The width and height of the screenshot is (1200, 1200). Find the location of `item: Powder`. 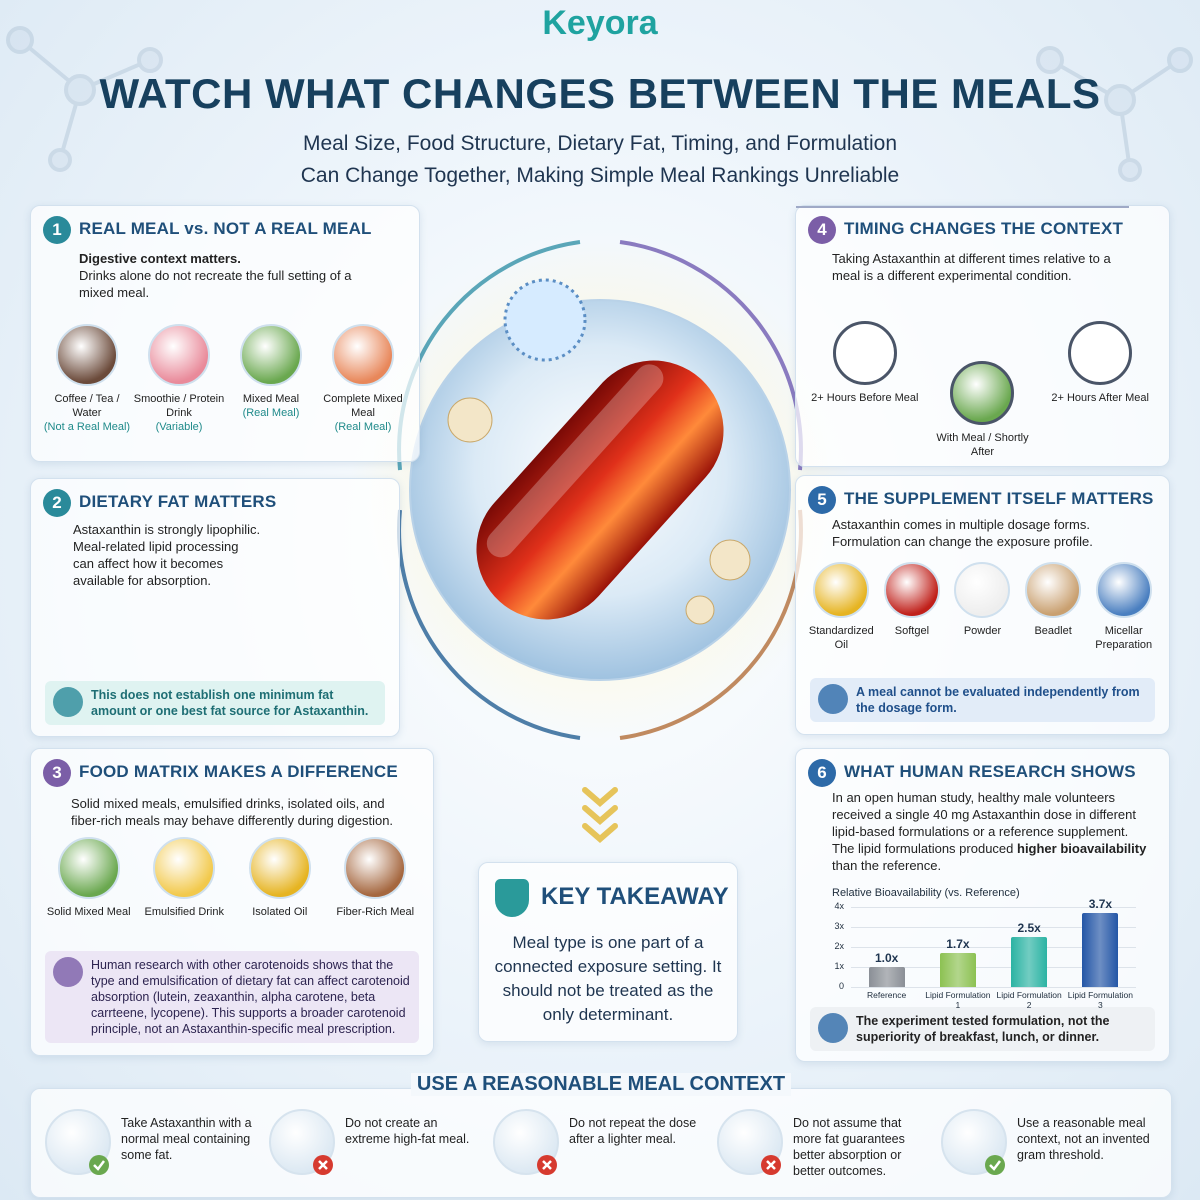

item: Powder is located at coordinates (982, 600).